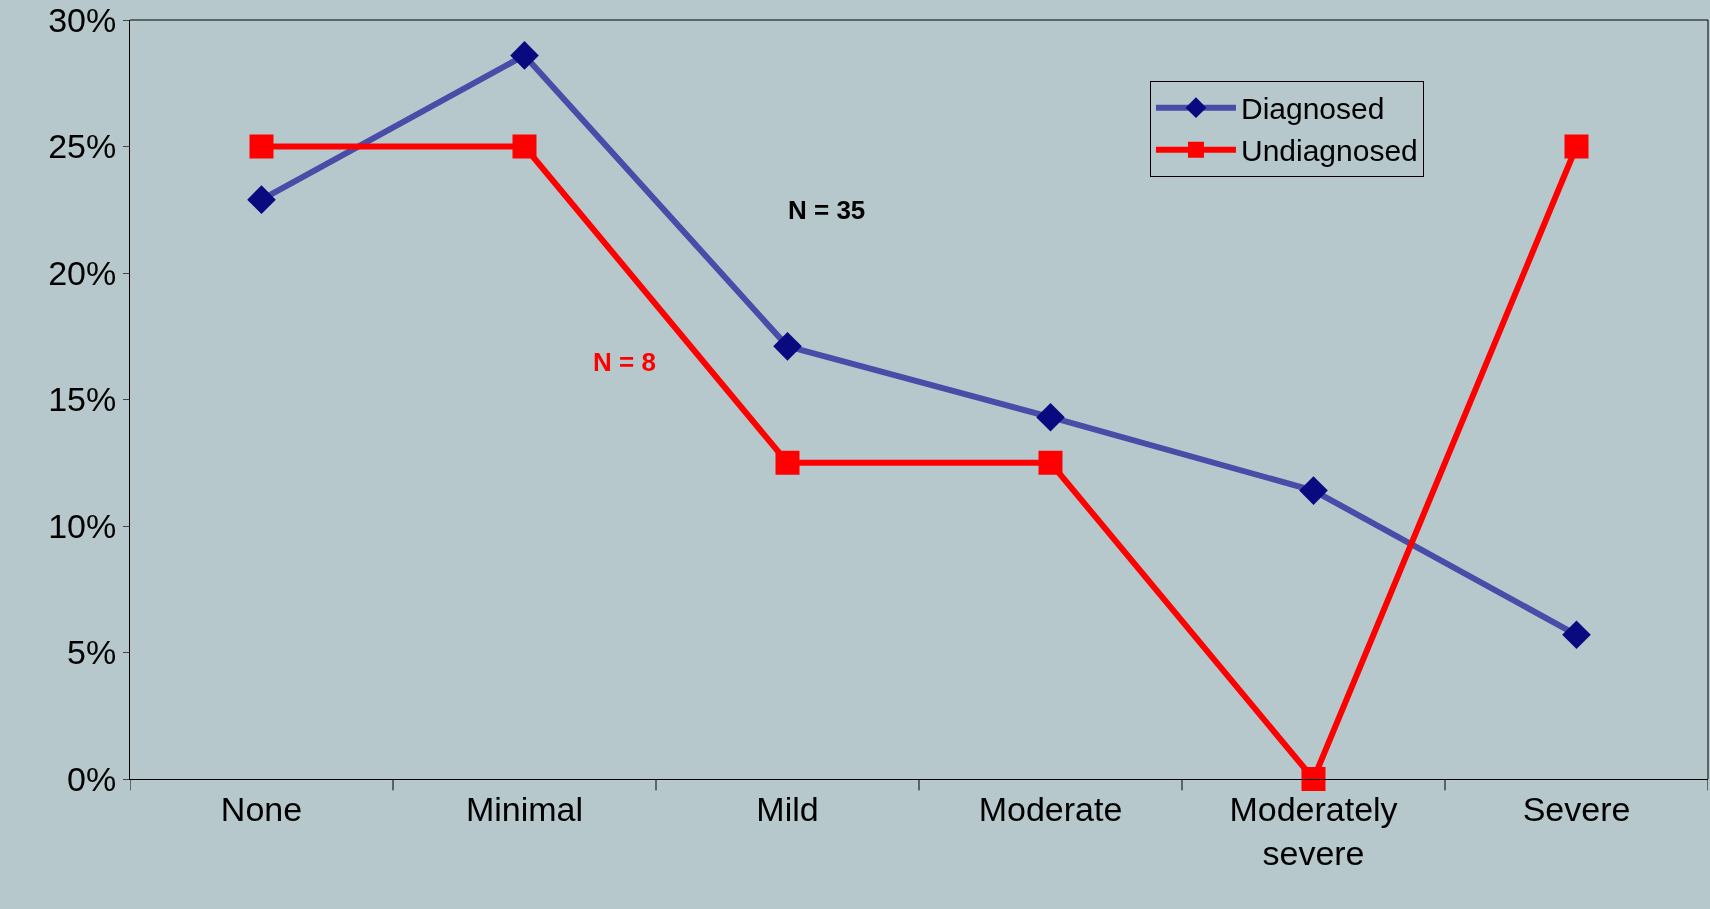 This screenshot has width=1710, height=909. Describe the element at coordinates (82, 19) in the screenshot. I see `y-tick-label: 30%` at that location.